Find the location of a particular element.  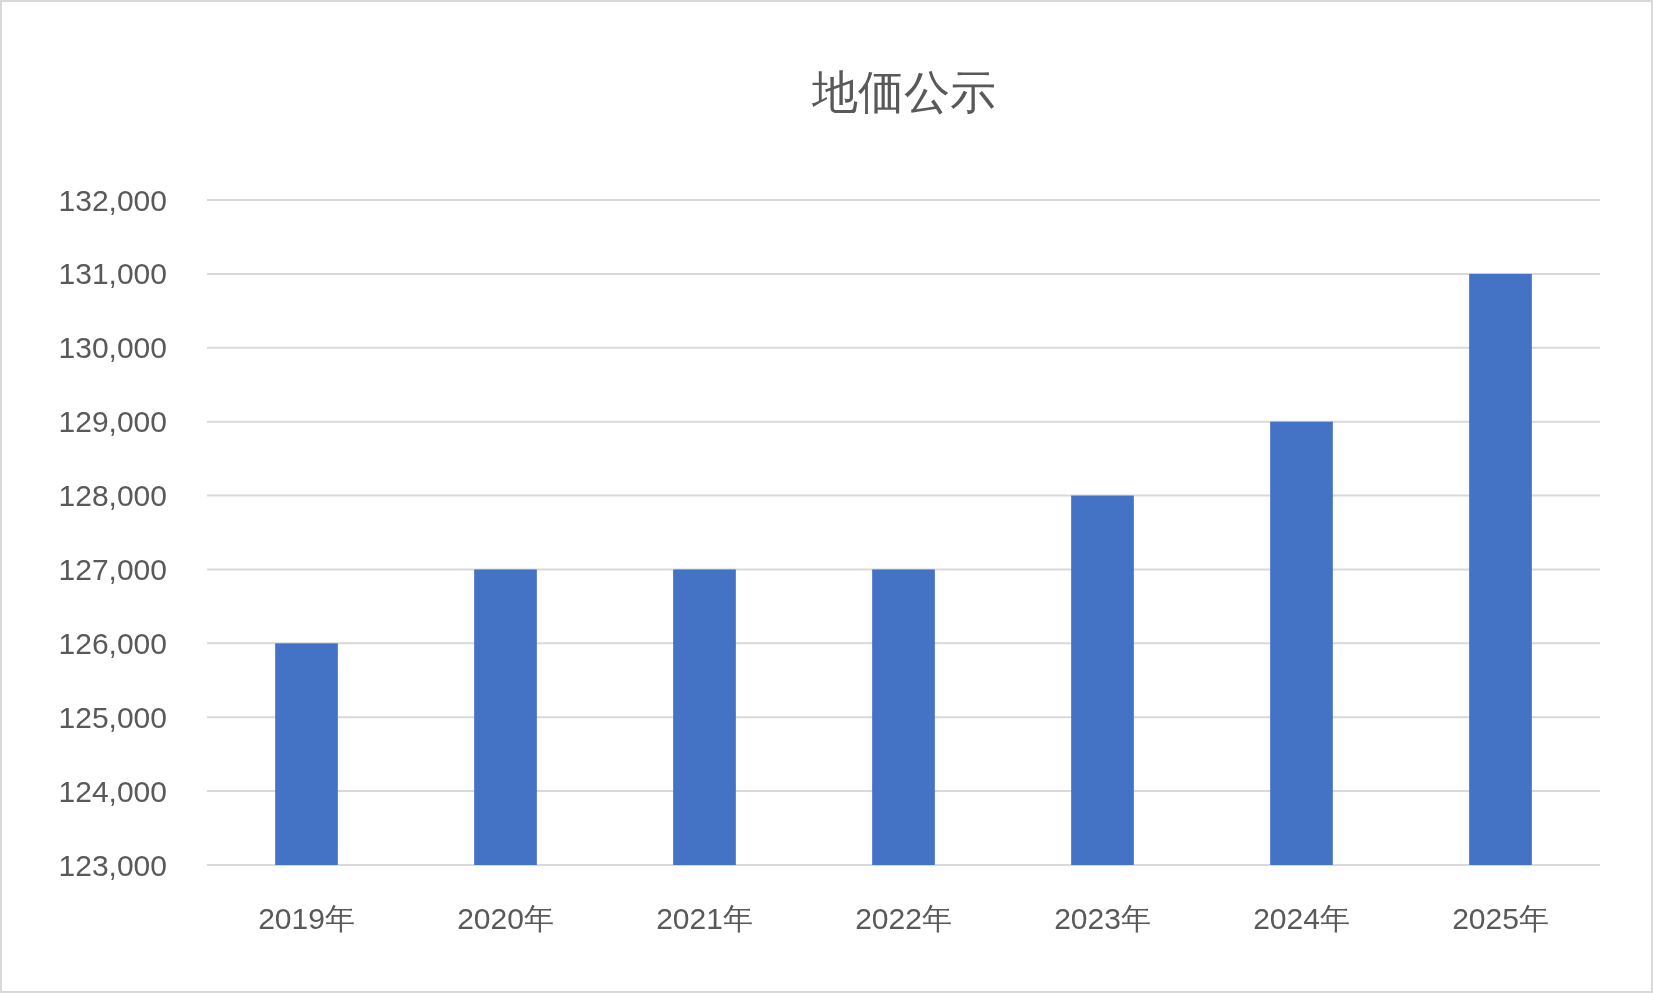

y-tick-label: 124,000 is located at coordinates (112, 791).